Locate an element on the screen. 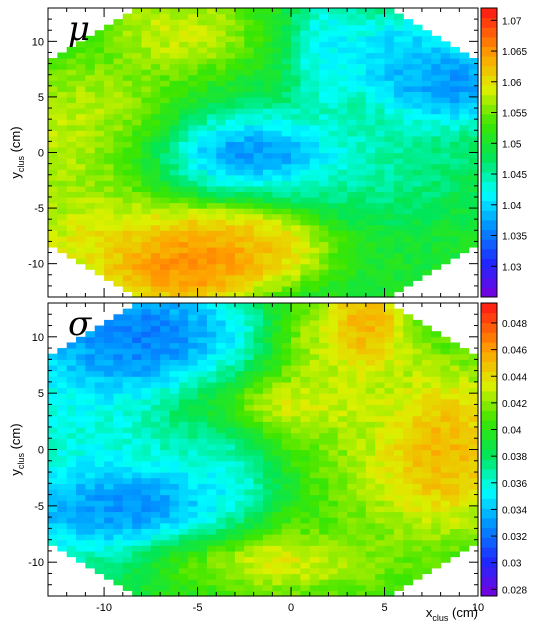  color-bar-tick-label: 0.036 is located at coordinates (514, 484).